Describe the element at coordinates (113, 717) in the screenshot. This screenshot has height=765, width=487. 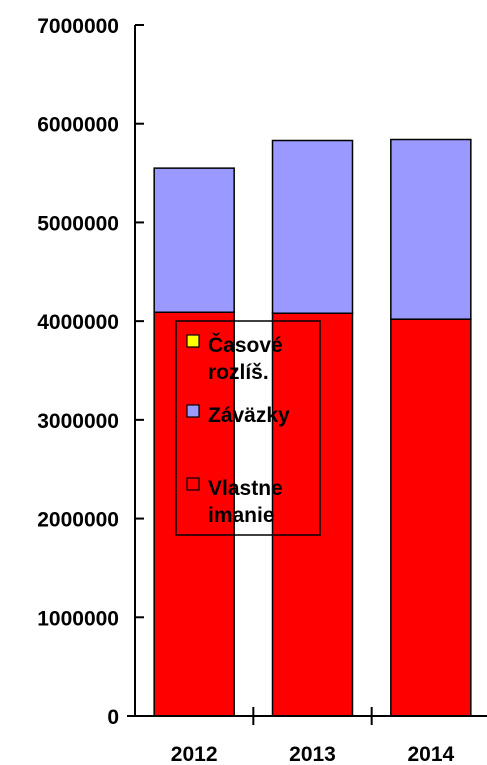
I see `y-tick-label: 0` at that location.